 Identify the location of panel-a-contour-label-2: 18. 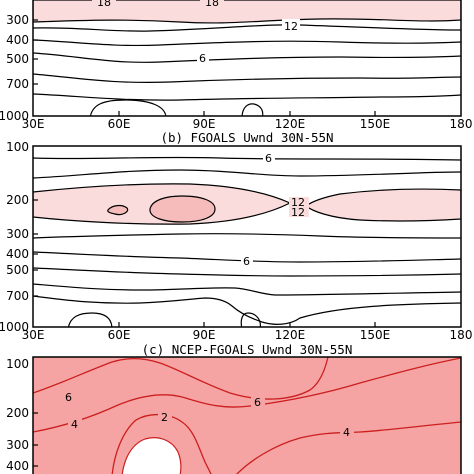
(212, 4).